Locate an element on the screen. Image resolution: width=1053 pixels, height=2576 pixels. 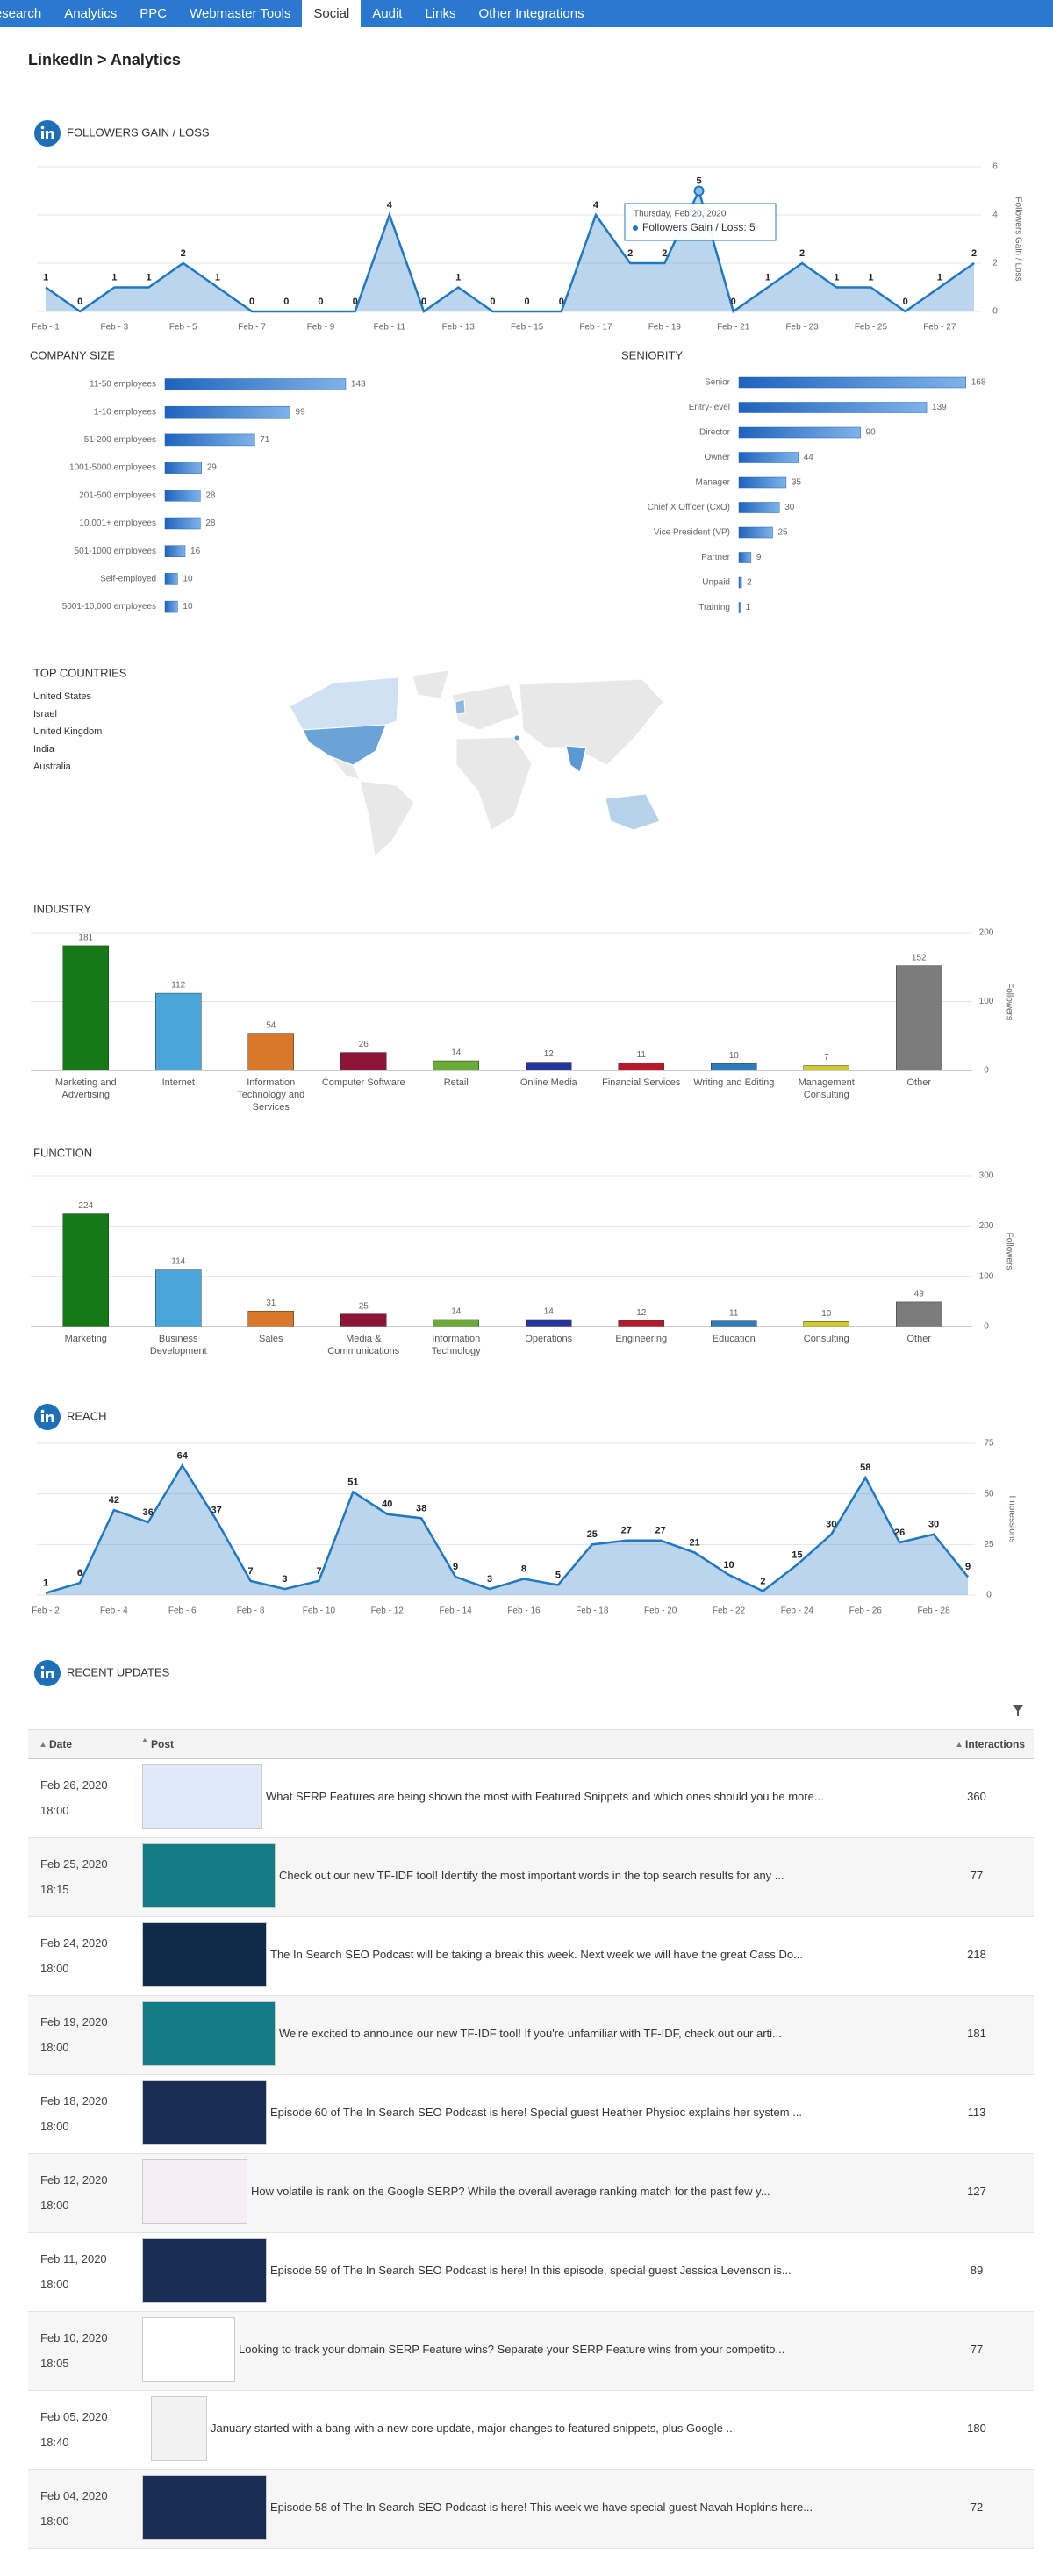
date-cell: Feb 12, 2020 18:00 is located at coordinates (85, 2193).